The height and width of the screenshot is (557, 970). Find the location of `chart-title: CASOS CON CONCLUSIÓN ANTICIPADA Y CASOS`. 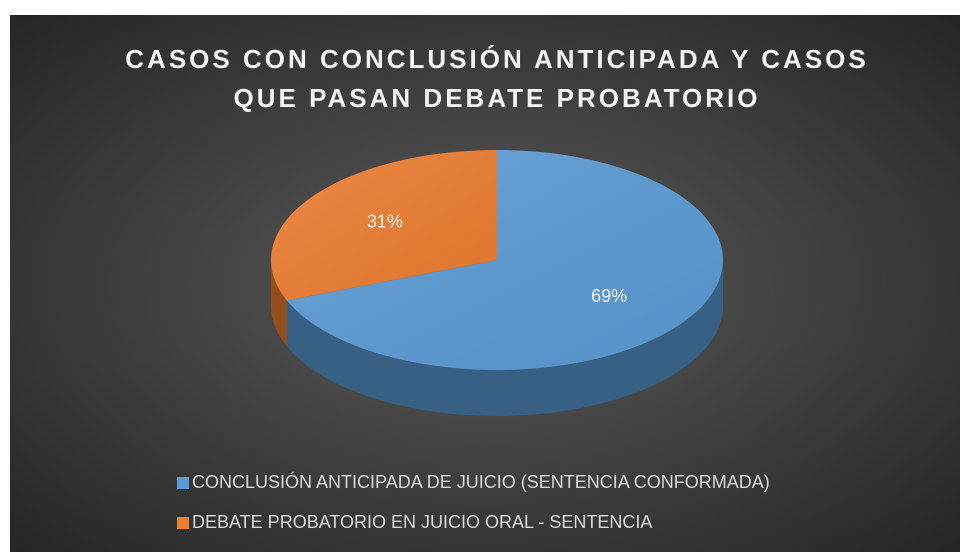

chart-title: CASOS CON CONCLUSIÓN ANTICIPADA Y CASOS is located at coordinates (496, 59).